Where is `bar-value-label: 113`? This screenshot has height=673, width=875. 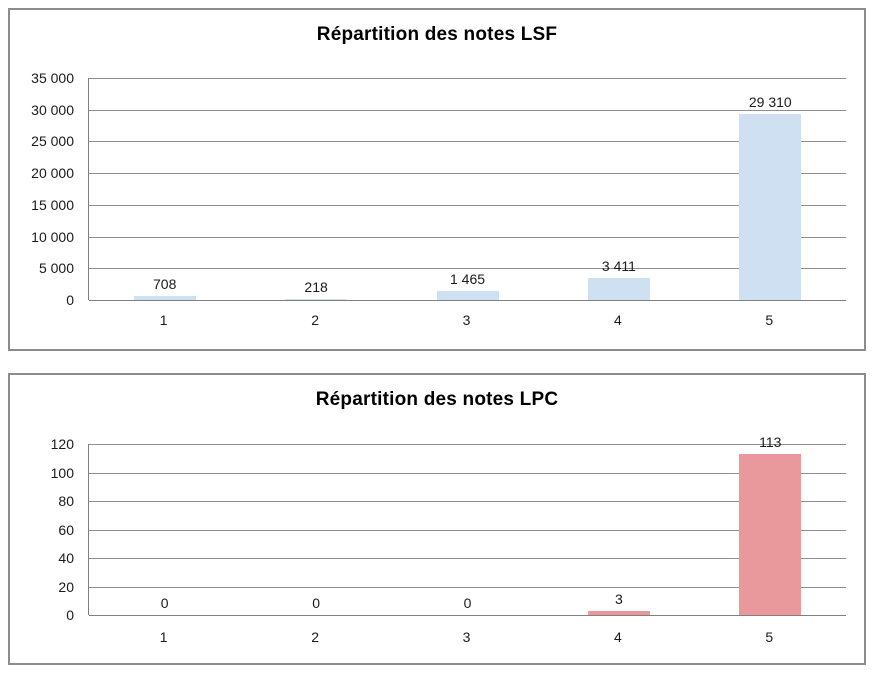 bar-value-label: 113 is located at coordinates (770, 441).